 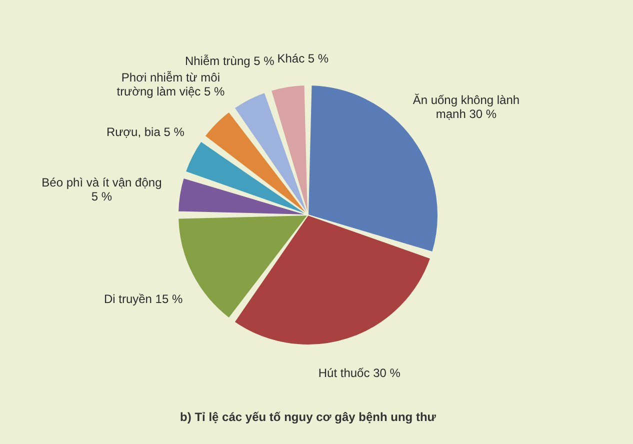 What do you see at coordinates (170, 84) in the screenshot?
I see `slice-label: Phơi nhiễm từ môi trường làm việc 5 %` at bounding box center [170, 84].